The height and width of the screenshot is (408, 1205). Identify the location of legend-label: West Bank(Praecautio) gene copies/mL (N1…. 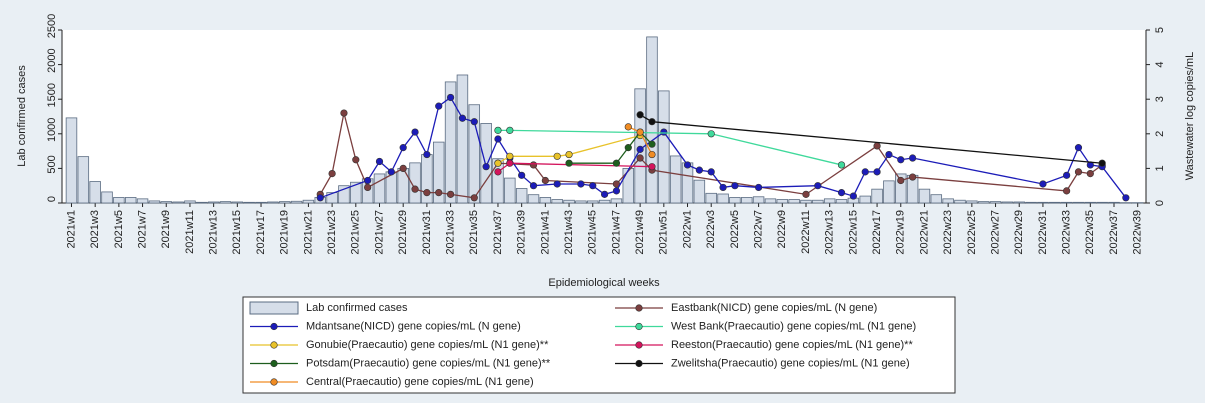
(793, 326).